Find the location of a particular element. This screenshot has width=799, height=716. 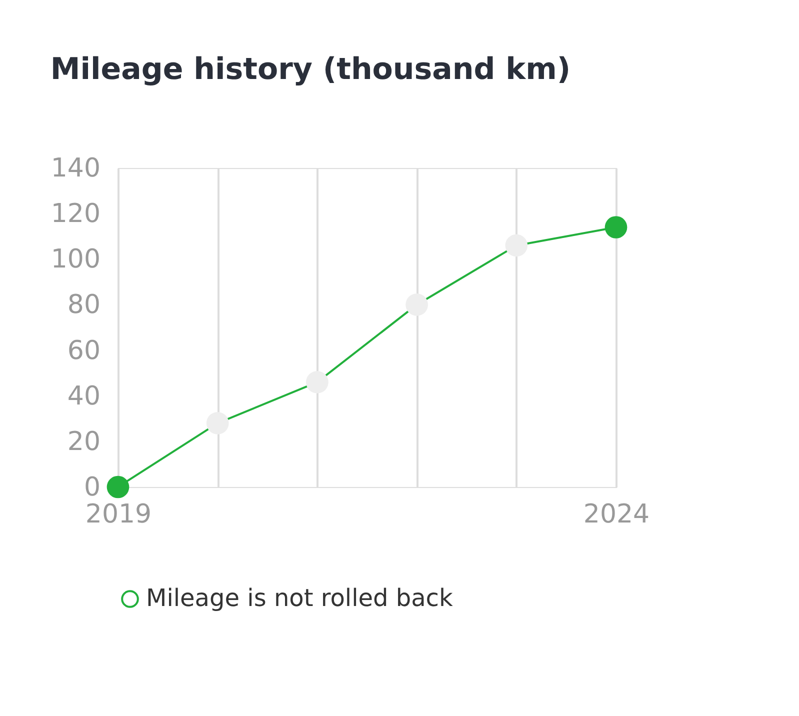

y-tick-label: 80 is located at coordinates (83, 305).